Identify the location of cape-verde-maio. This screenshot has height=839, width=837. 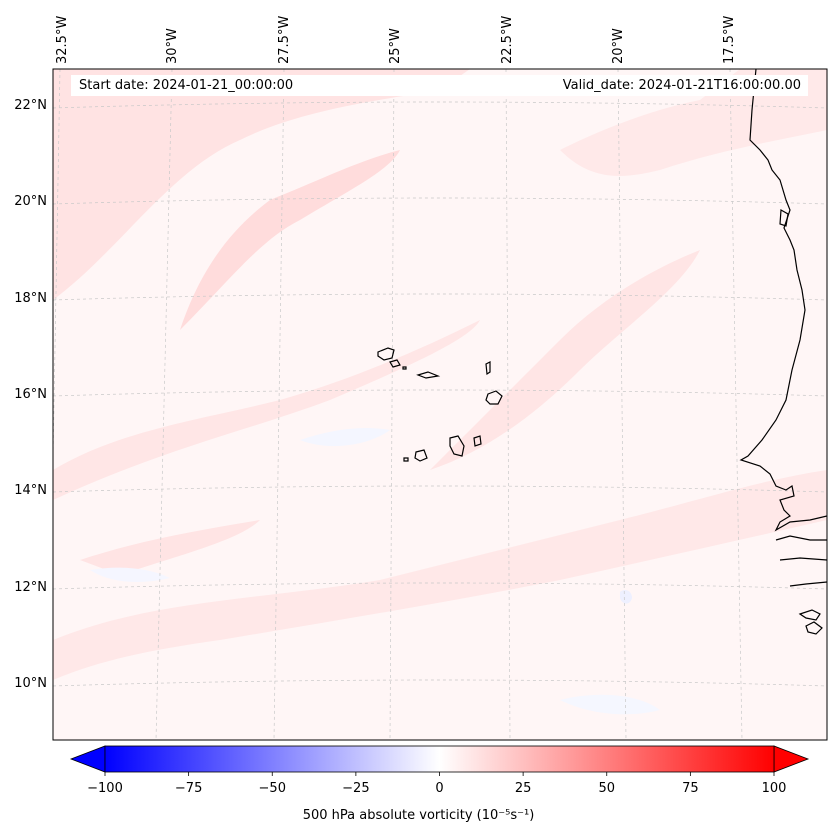
(477, 441).